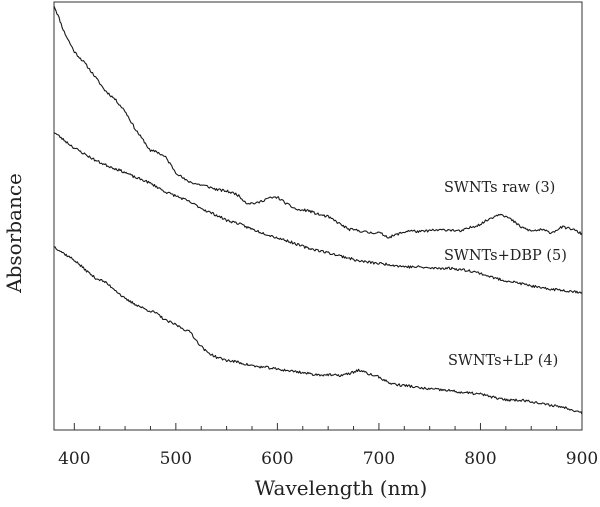  I want to click on series-label-2: SWNTs+DBP (5), so click(505, 256).